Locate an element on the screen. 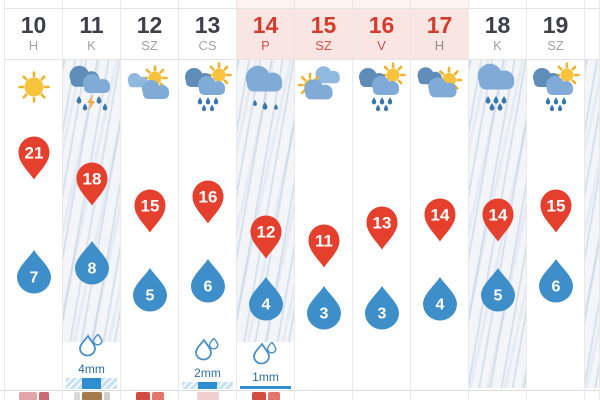 The width and height of the screenshot is (600, 400). day-abbrev: V is located at coordinates (381, 45).